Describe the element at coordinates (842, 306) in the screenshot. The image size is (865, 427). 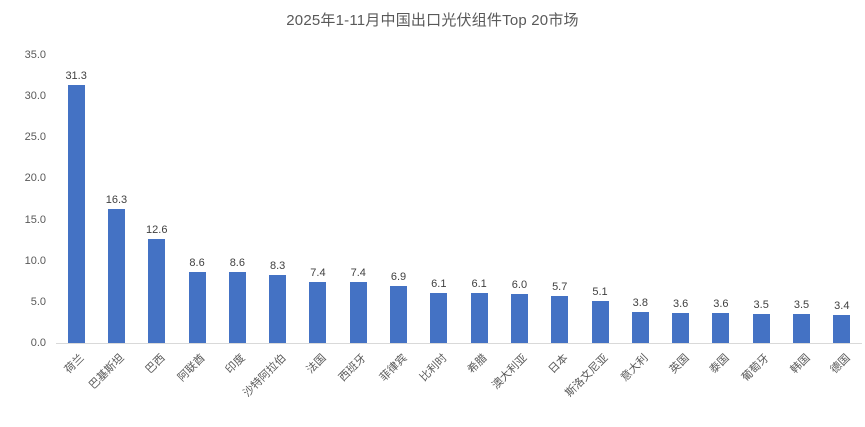
I see `bar-value-label: 3.4` at that location.